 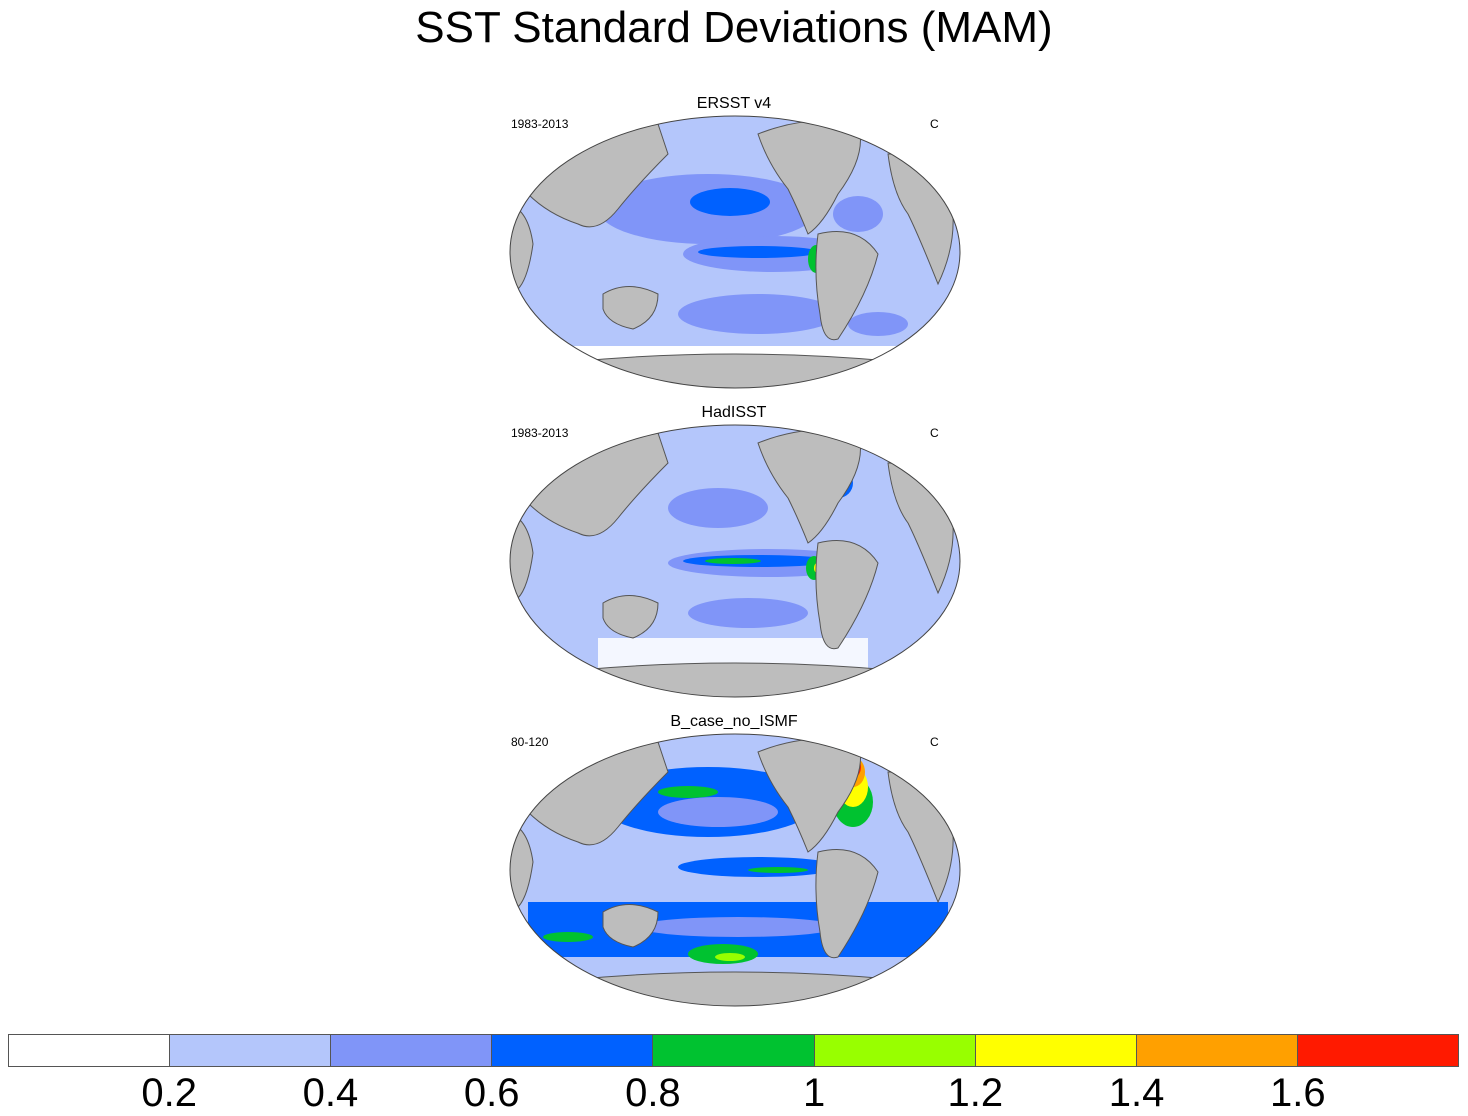 I want to click on colorbar, so click(x=733, y=1050).